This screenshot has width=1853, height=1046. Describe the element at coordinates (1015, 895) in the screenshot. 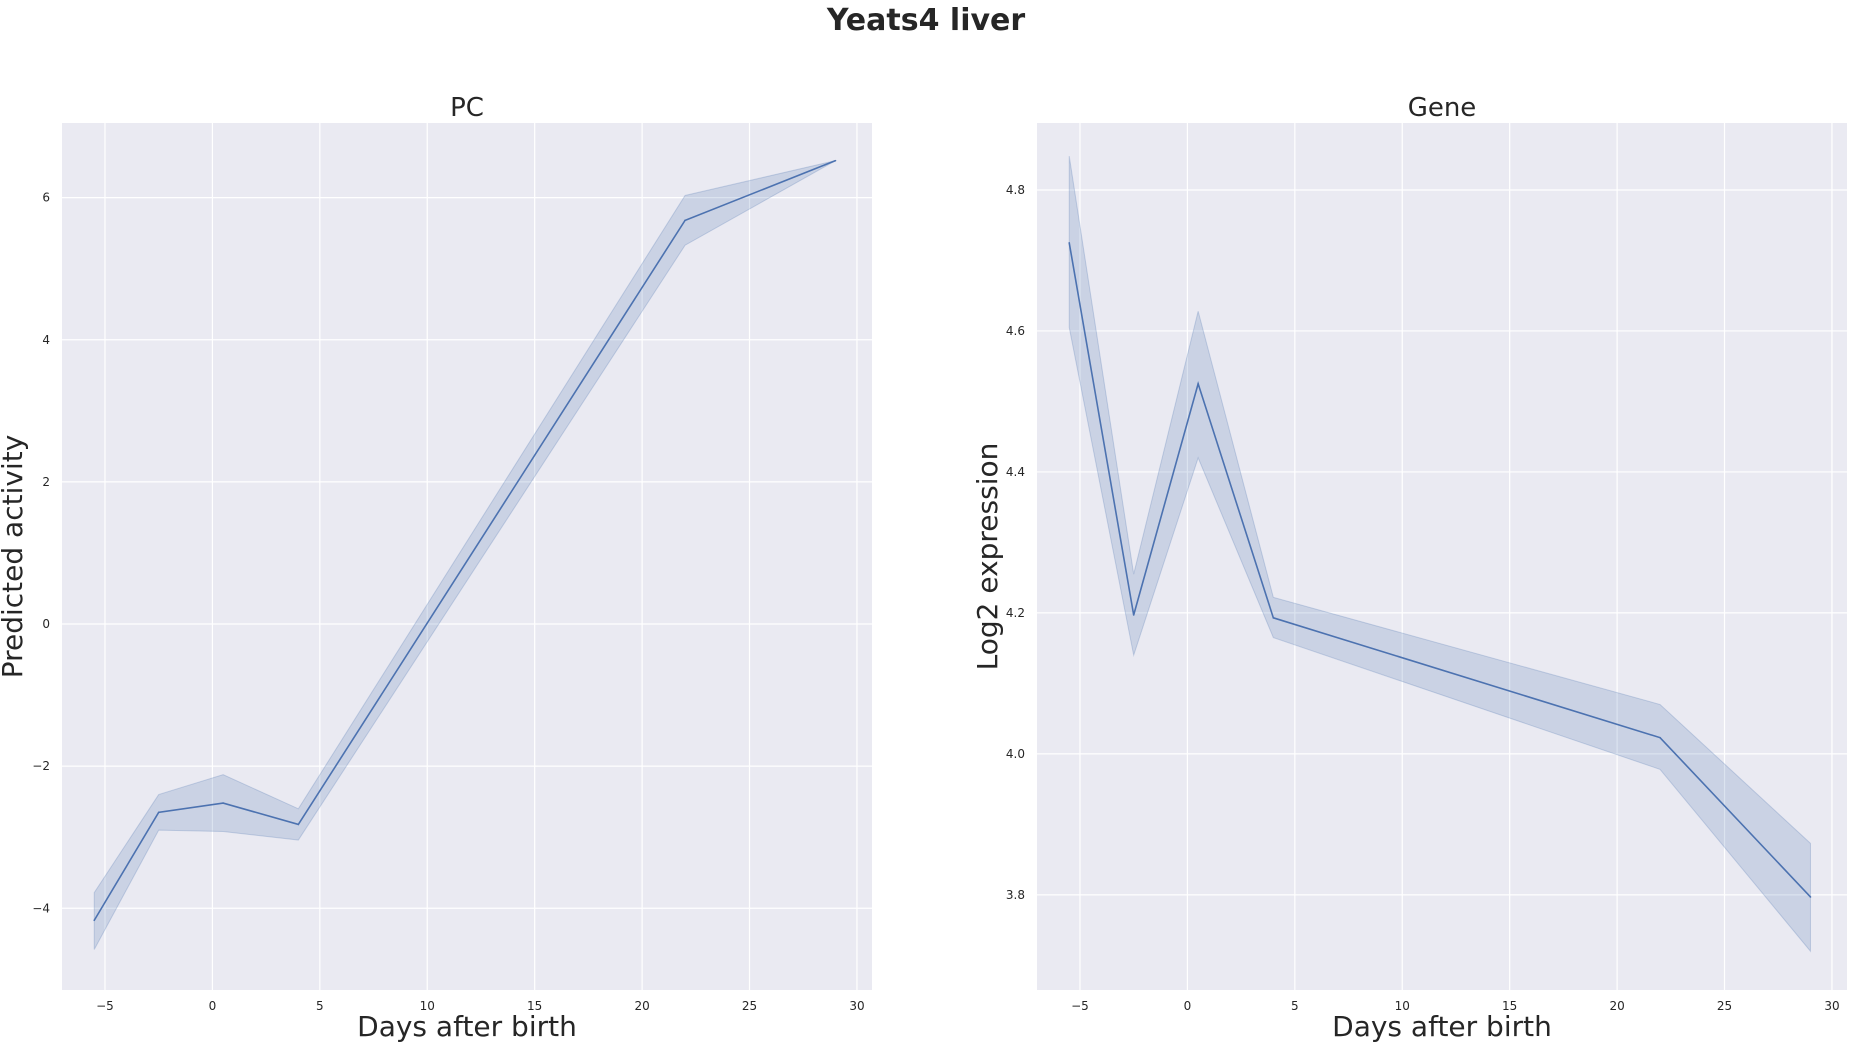

I see `gene-y-tick-label: 3.8` at that location.